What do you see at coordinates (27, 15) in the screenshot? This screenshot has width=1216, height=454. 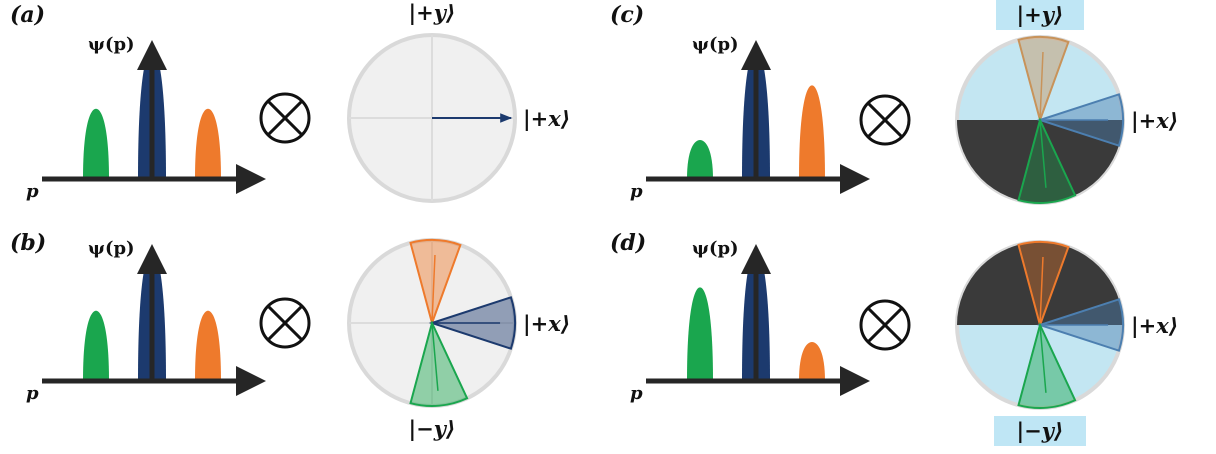 I see `panel-label: (a)` at bounding box center [27, 15].